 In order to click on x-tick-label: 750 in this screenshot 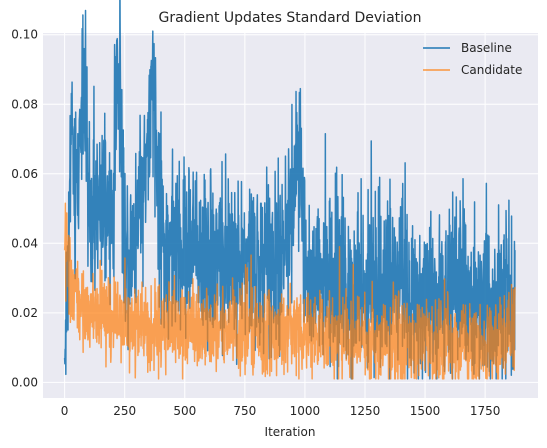, I will do `click(244, 411)`.